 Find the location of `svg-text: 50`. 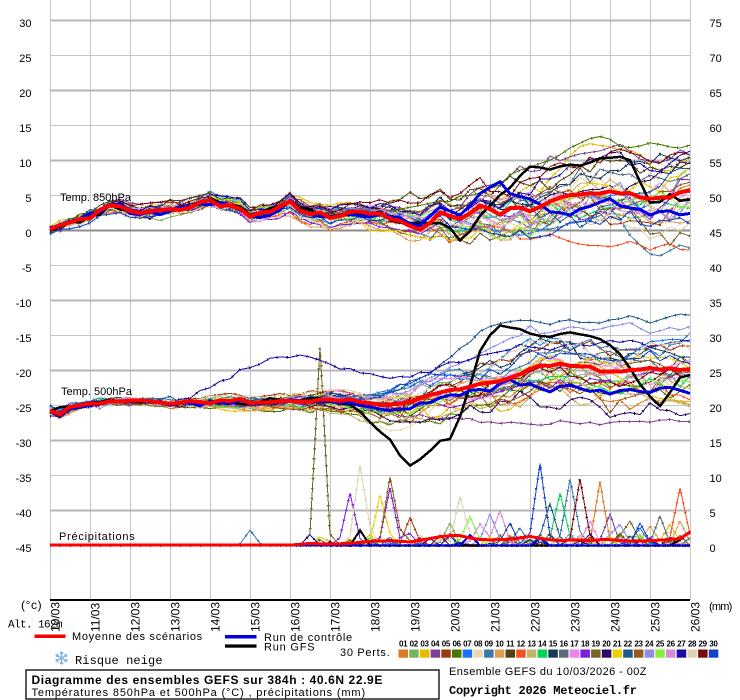

svg-text: 50 is located at coordinates (716, 199).